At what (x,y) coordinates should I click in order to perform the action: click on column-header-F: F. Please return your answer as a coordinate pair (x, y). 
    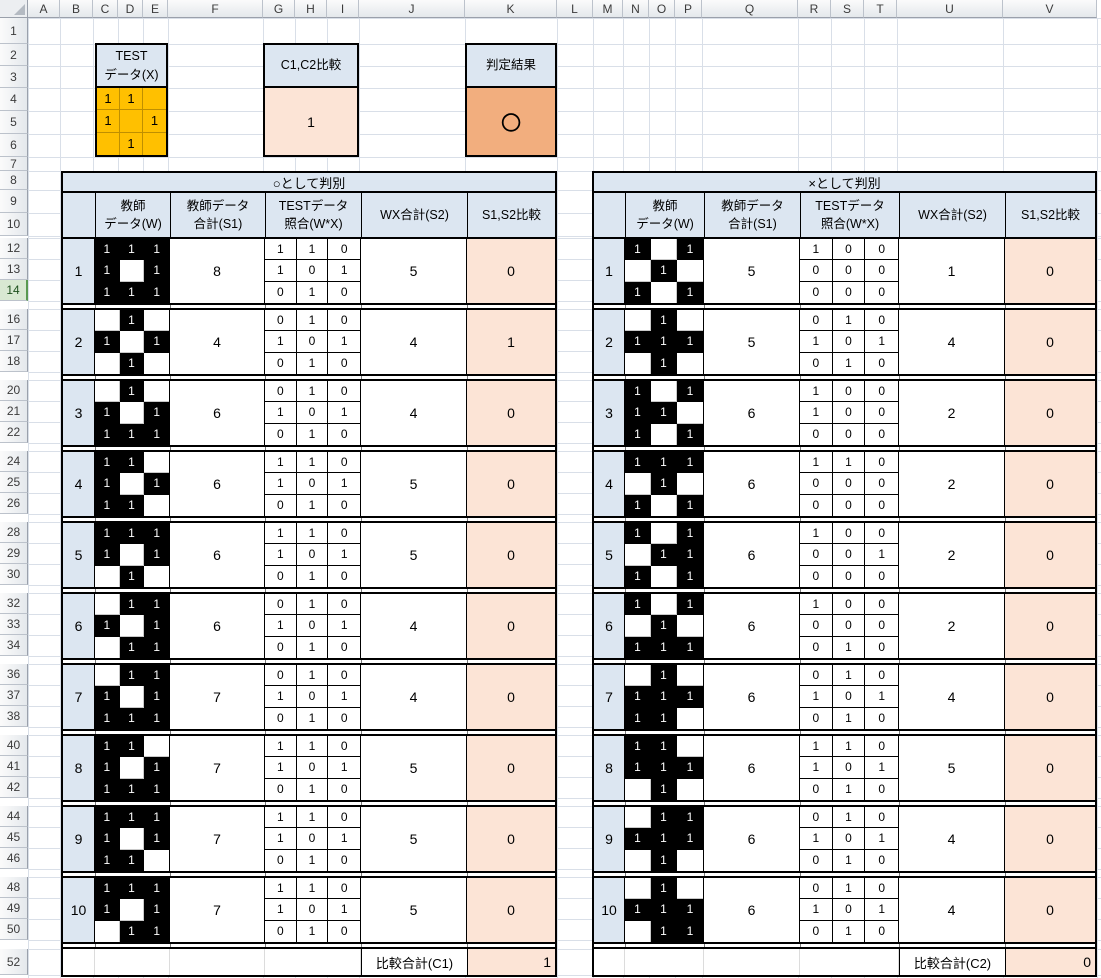
    Looking at the image, I should click on (215, 9).